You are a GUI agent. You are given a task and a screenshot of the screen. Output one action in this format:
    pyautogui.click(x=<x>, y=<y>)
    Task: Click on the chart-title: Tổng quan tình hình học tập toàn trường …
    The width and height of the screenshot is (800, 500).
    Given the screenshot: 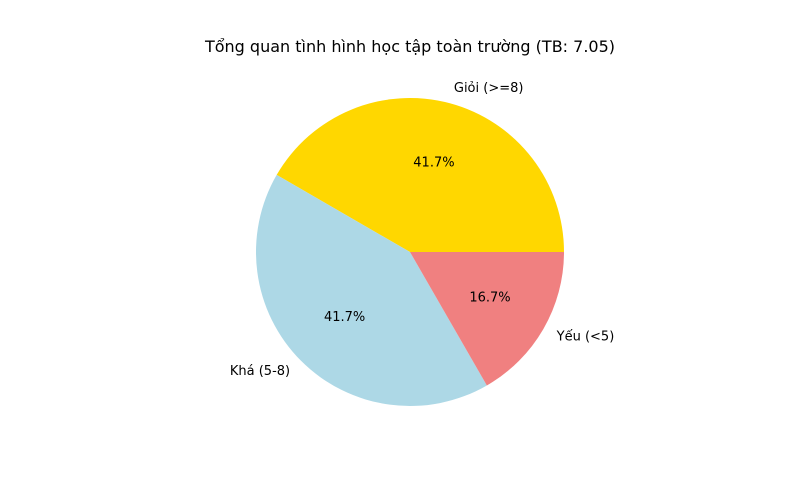 What is the action you would take?
    pyautogui.click(x=409, y=46)
    